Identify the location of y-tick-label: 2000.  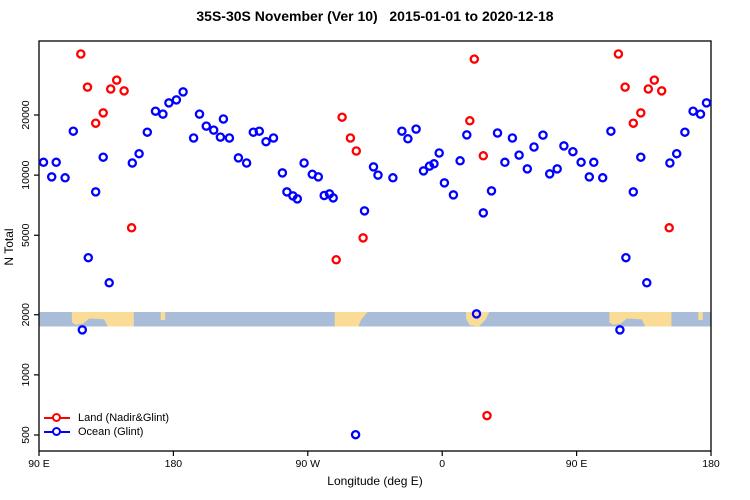
(26, 315).